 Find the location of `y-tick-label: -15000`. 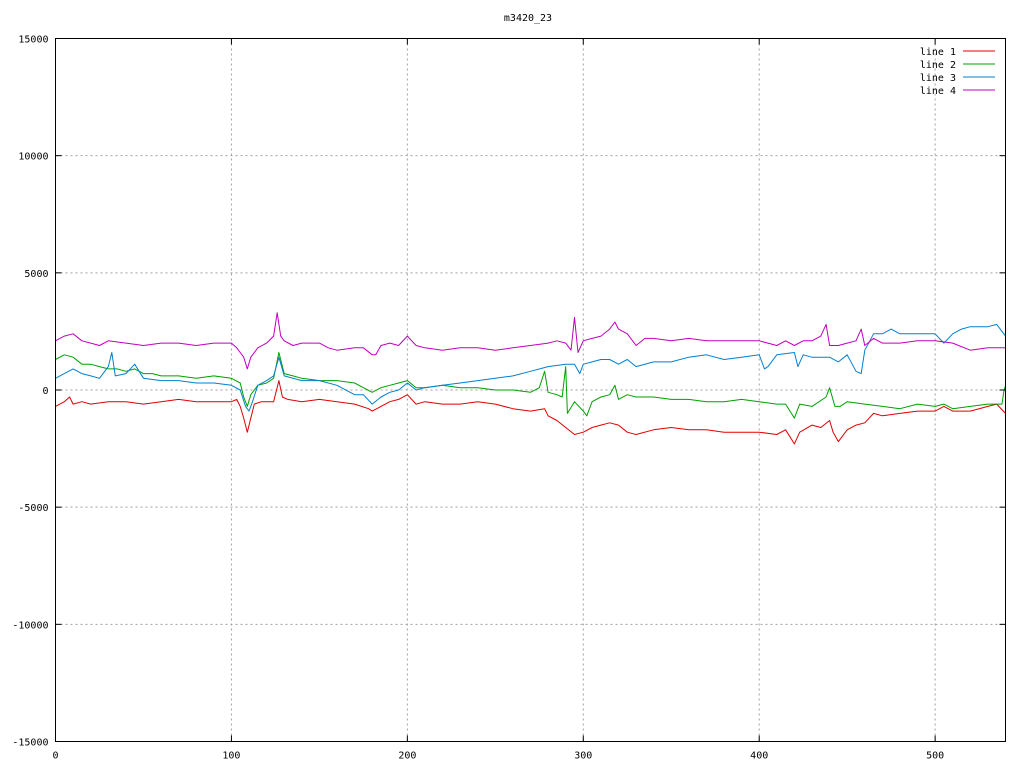

y-tick-label: -15000 is located at coordinates (30, 743).